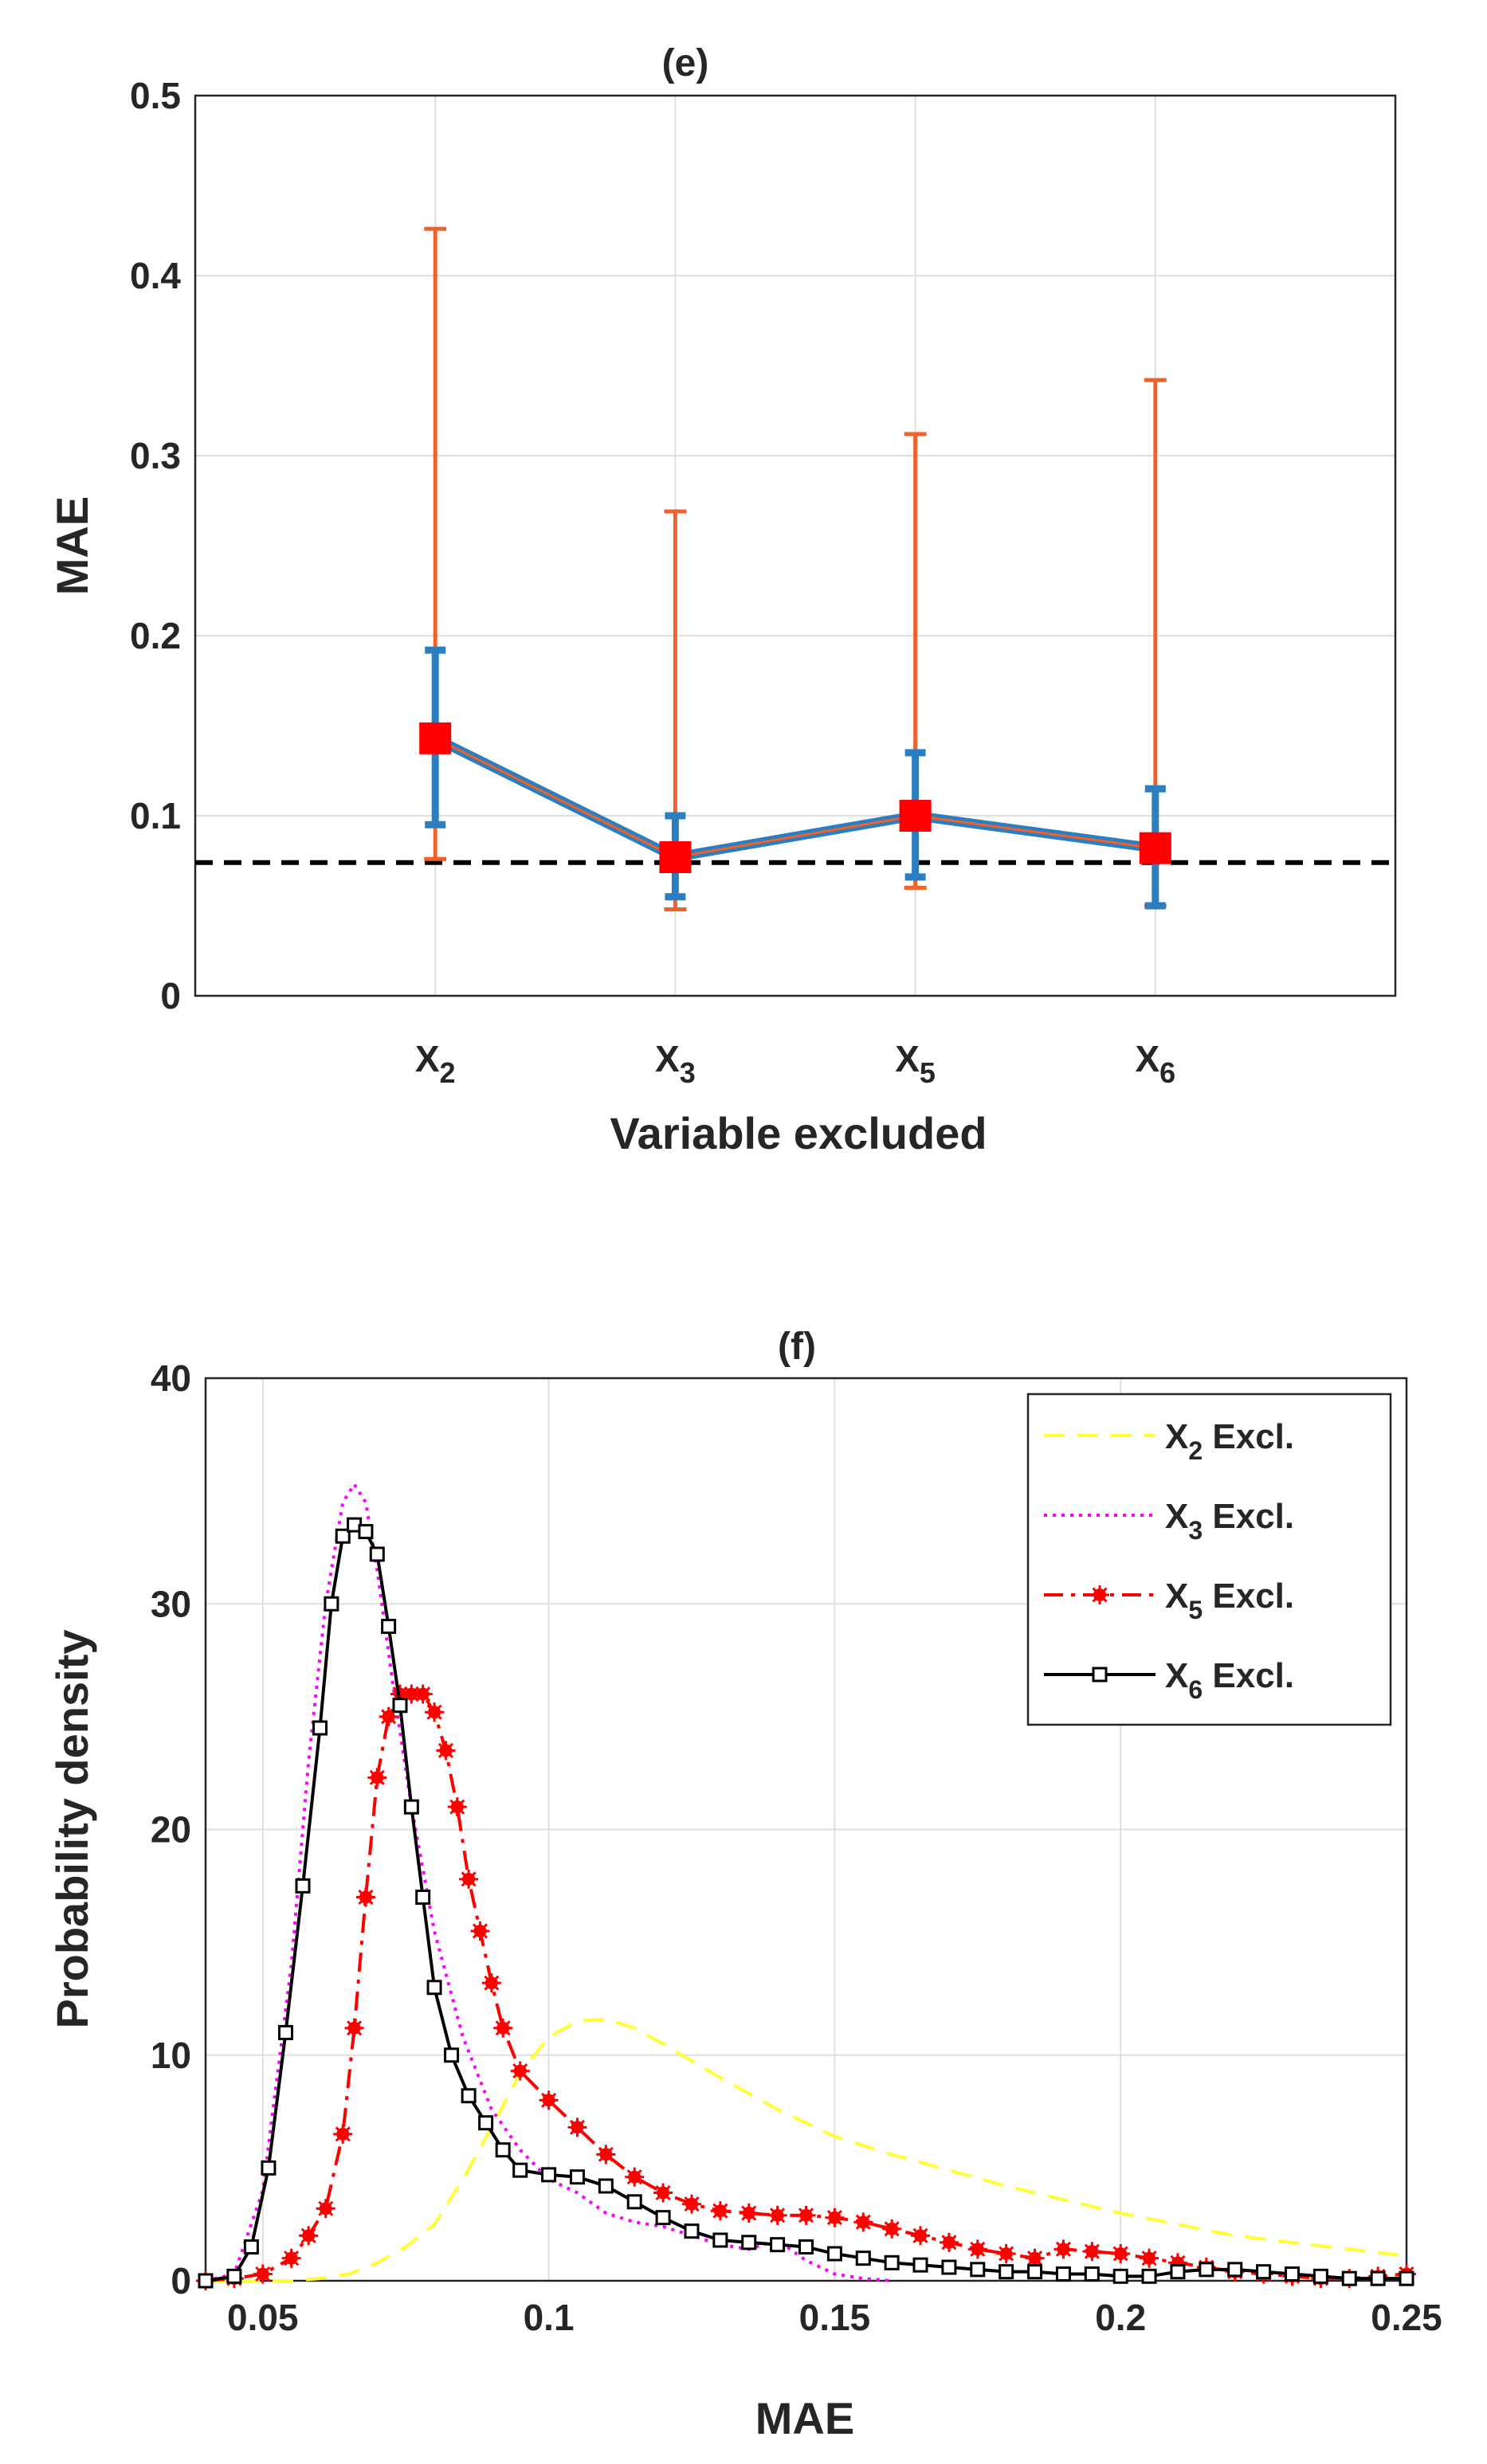 This screenshot has width=1487, height=2464. I want to click on x-tick-label-sub: 5, so click(928, 1072).